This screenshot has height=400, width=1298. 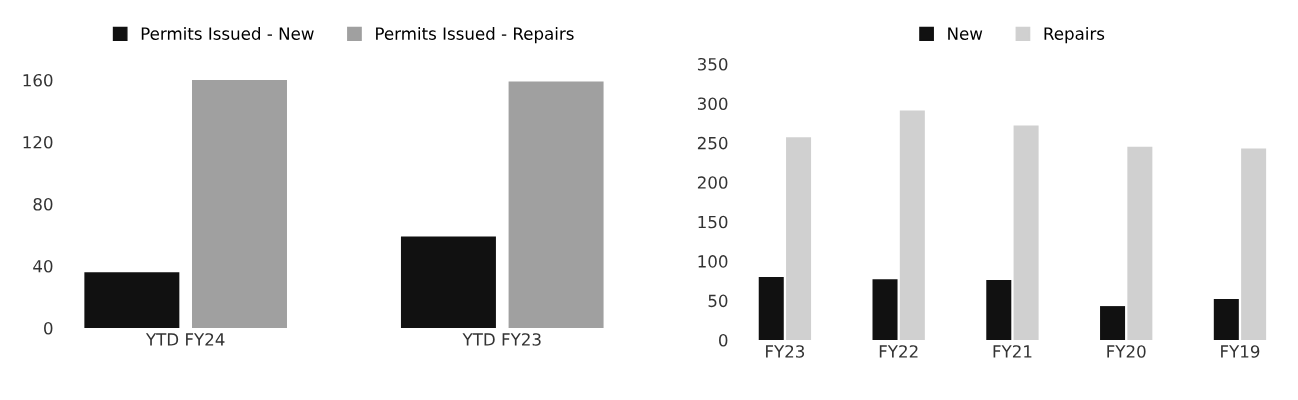 What do you see at coordinates (1126, 351) in the screenshot?
I see `x-tick-label: FY20` at bounding box center [1126, 351].